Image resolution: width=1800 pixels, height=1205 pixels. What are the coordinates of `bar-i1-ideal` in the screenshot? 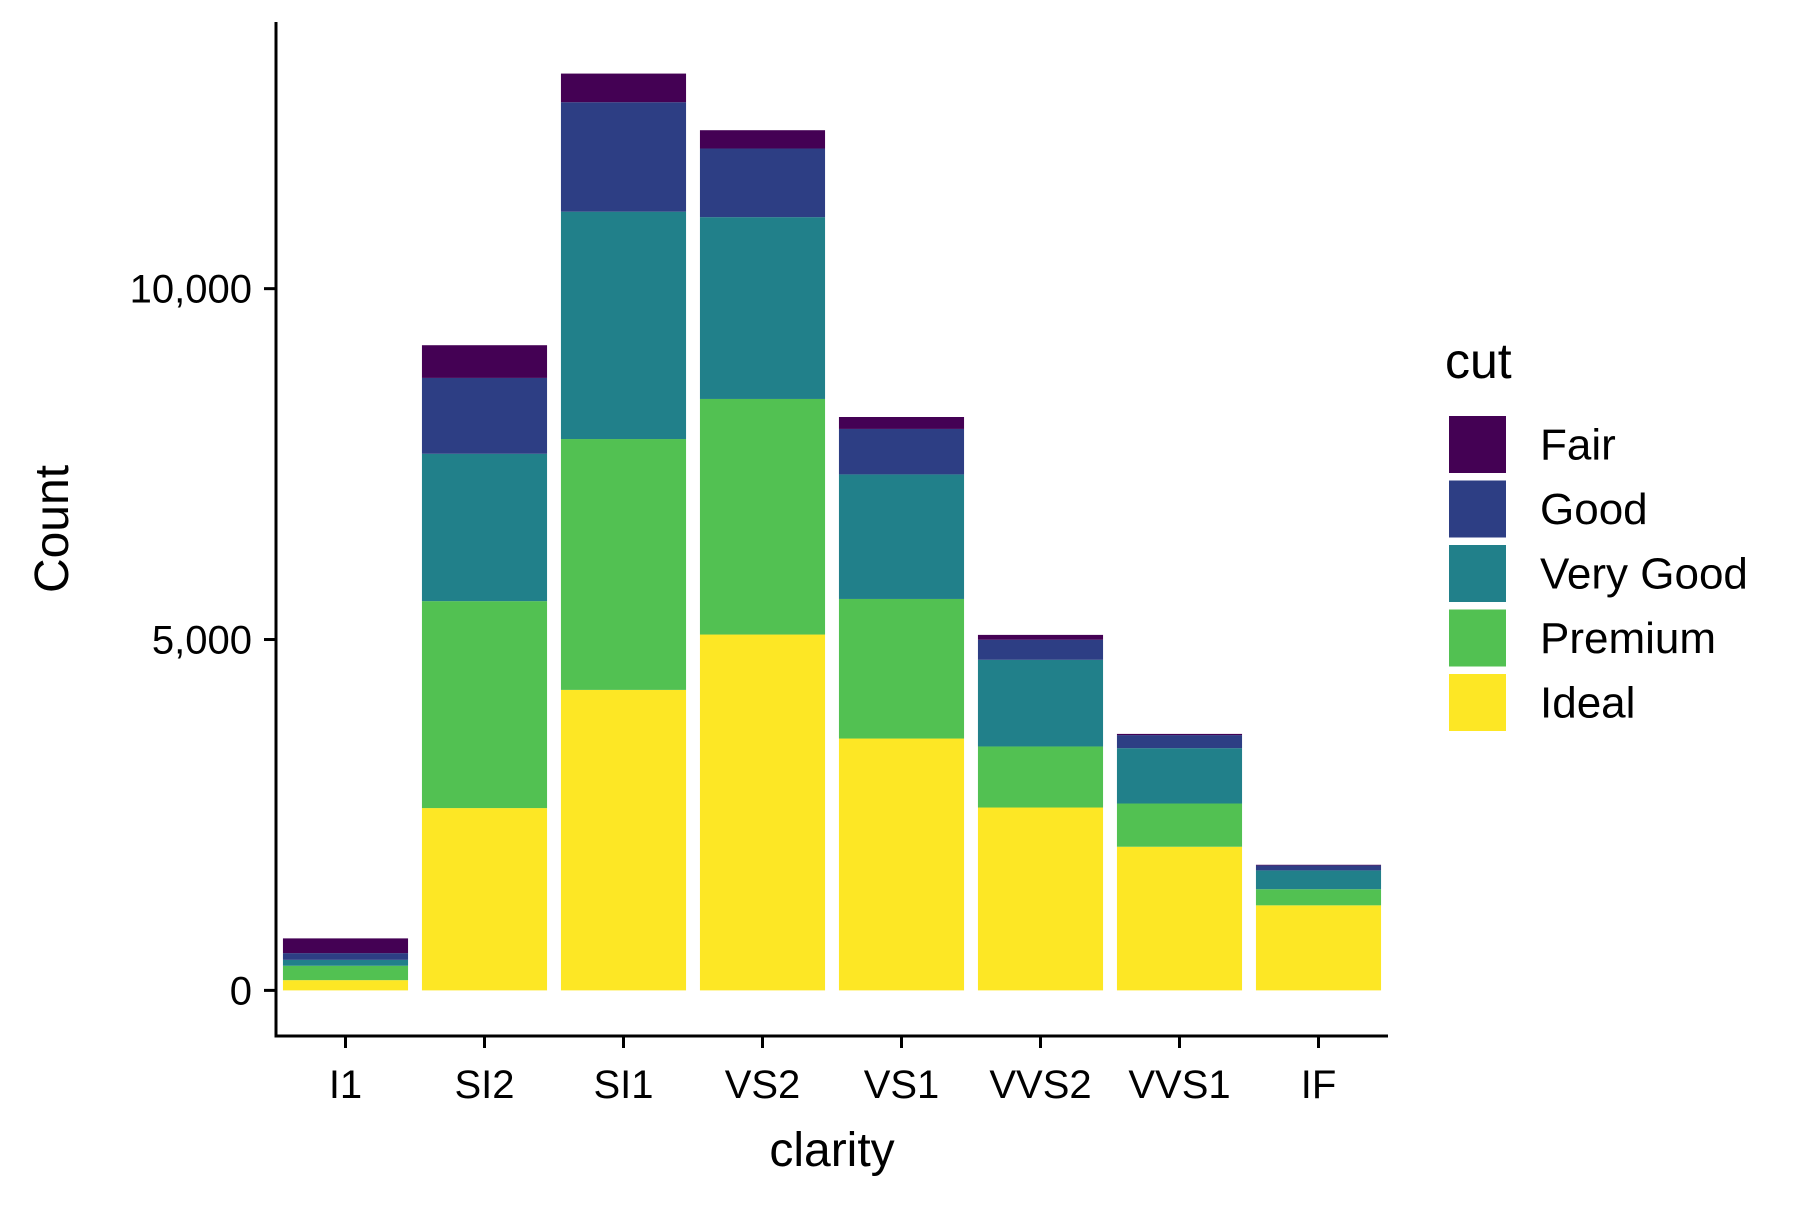 It's located at (345, 985).